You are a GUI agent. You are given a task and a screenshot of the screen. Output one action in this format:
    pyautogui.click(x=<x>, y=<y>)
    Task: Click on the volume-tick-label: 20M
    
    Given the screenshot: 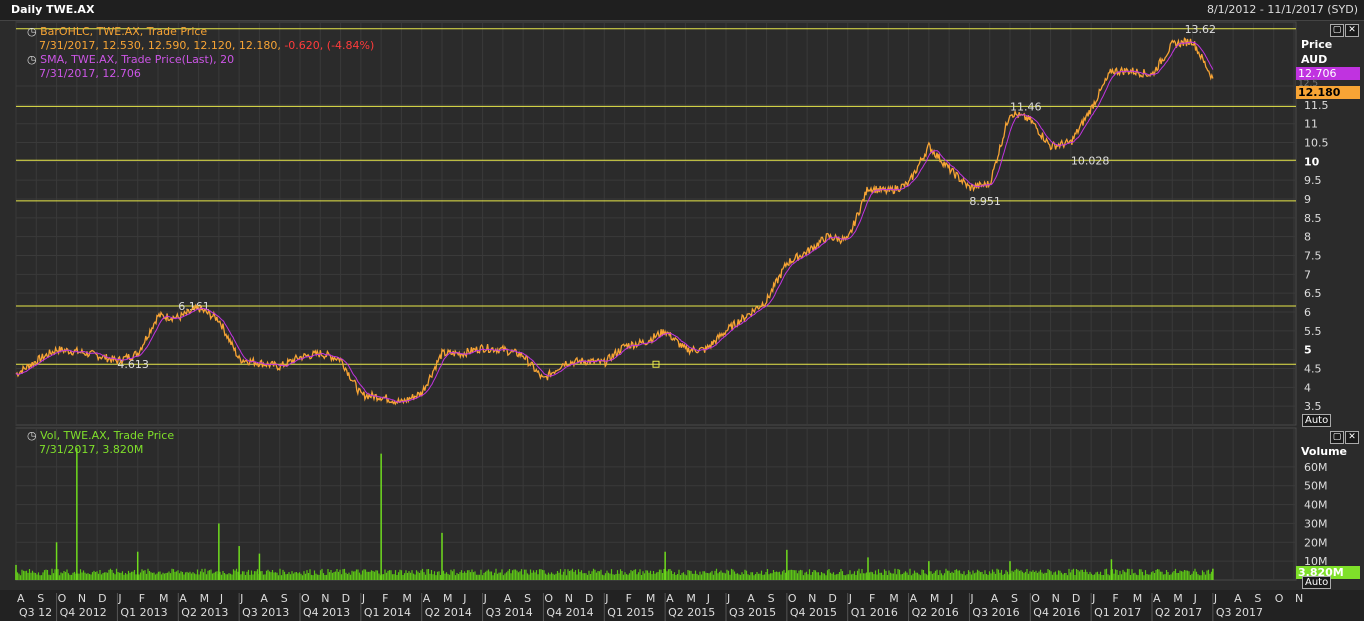 What is the action you would take?
    pyautogui.click(x=1316, y=542)
    